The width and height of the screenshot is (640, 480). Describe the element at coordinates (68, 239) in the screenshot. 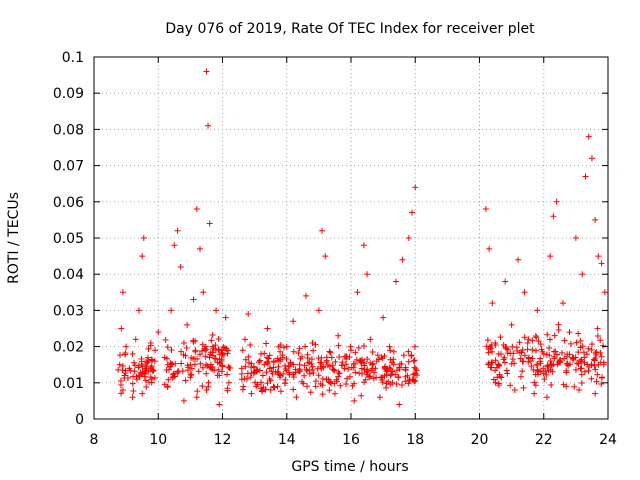

I see `y-tick-labels: 0 0.01 0.02 0.03 0.04 0.05 0.06 0.07 0.08 0.09 0.1` at that location.